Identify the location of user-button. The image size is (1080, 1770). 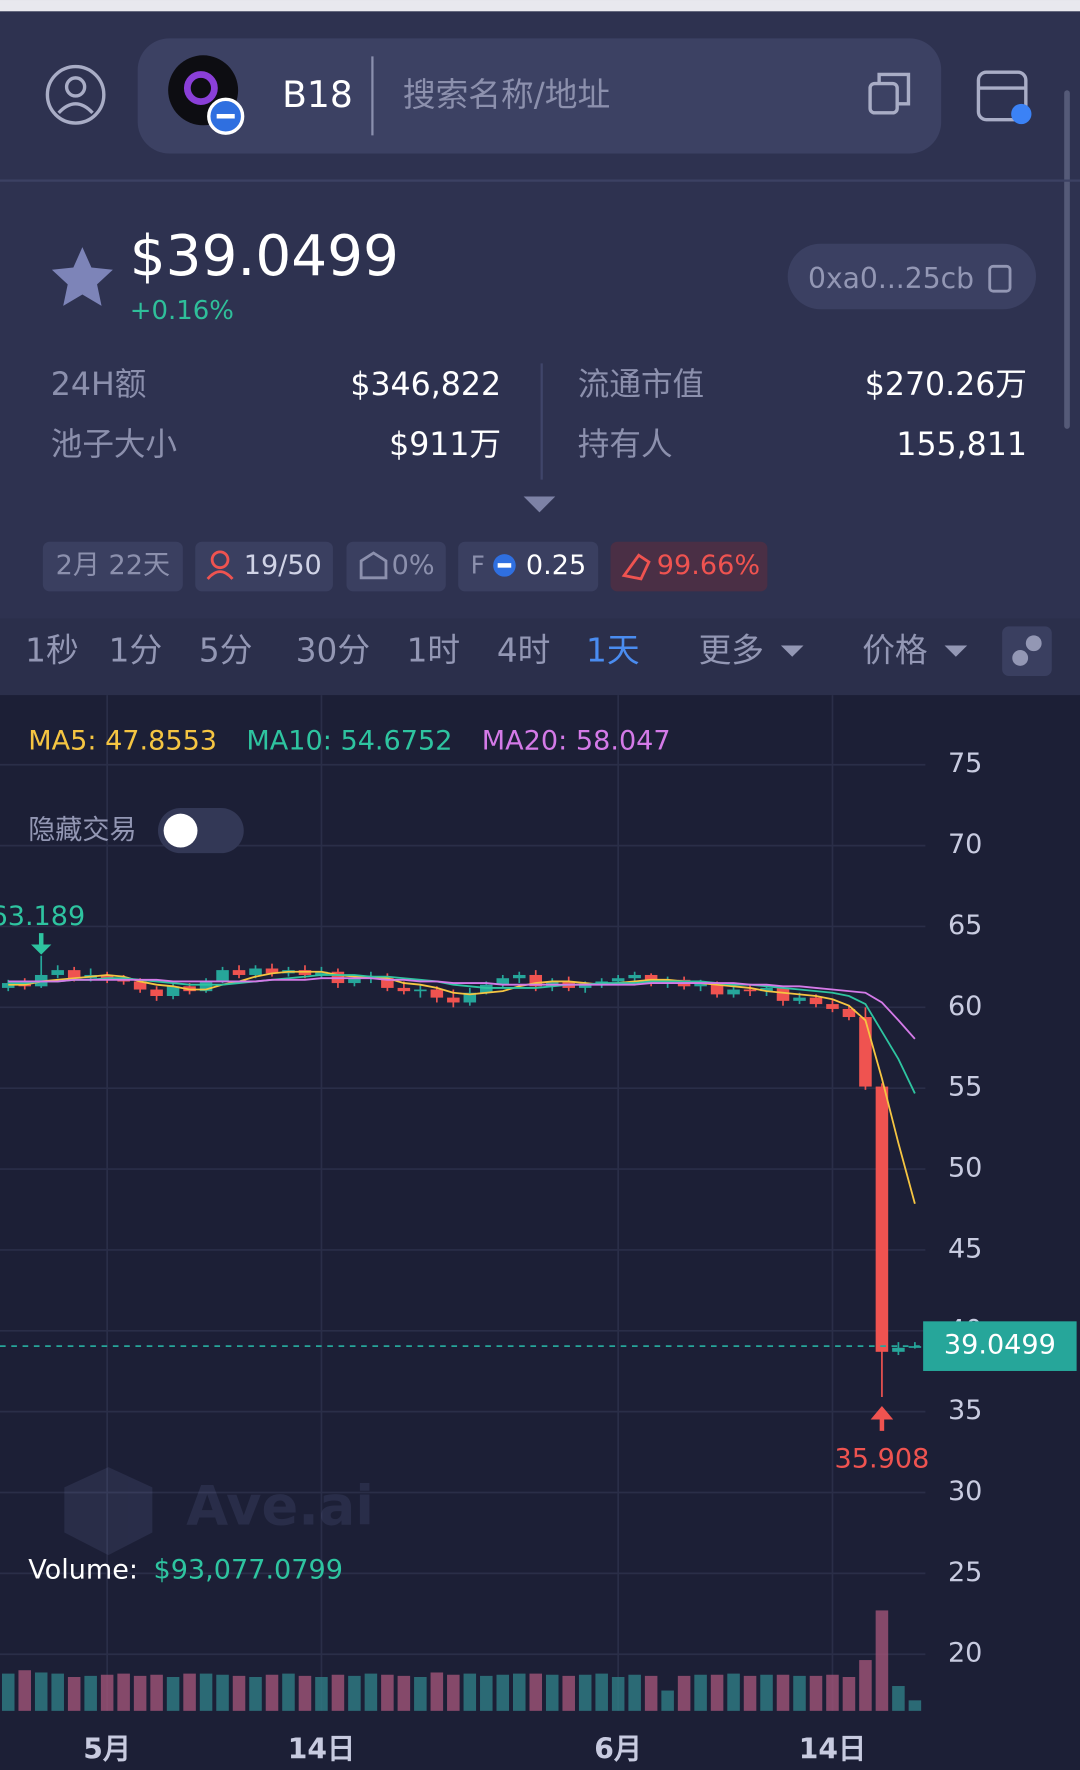
(75, 94).